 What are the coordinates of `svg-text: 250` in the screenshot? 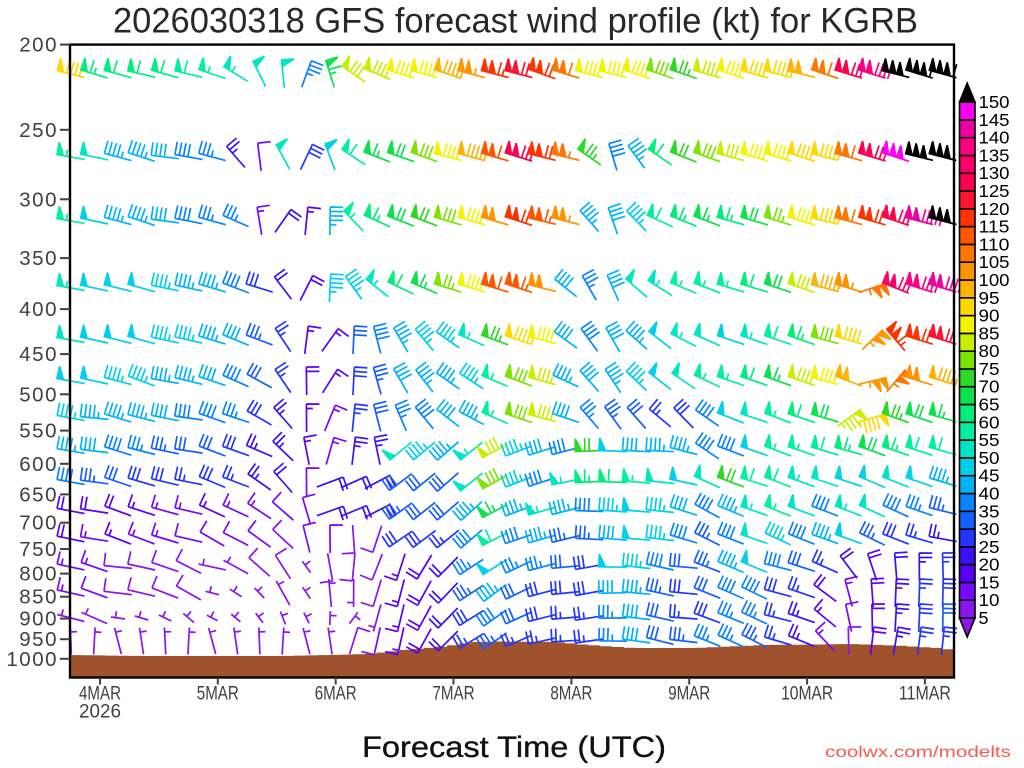 It's located at (38, 130).